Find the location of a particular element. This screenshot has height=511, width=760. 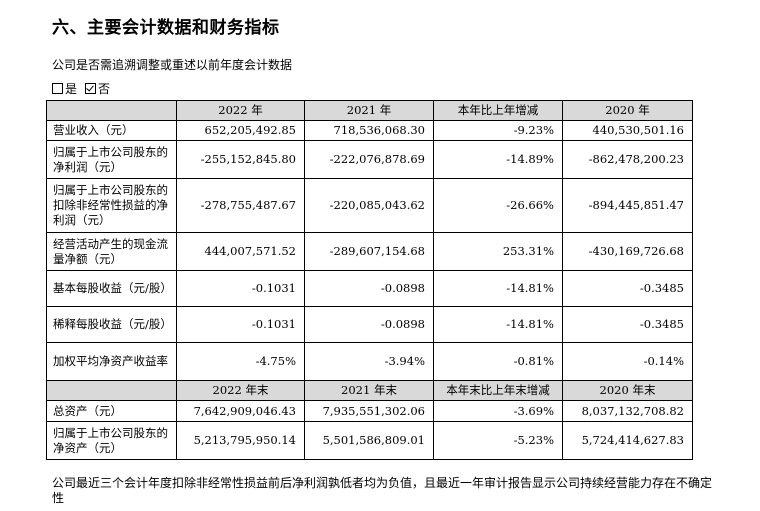

row-label: 归属于上市公司股东的净资产（元） is located at coordinates (111, 440).